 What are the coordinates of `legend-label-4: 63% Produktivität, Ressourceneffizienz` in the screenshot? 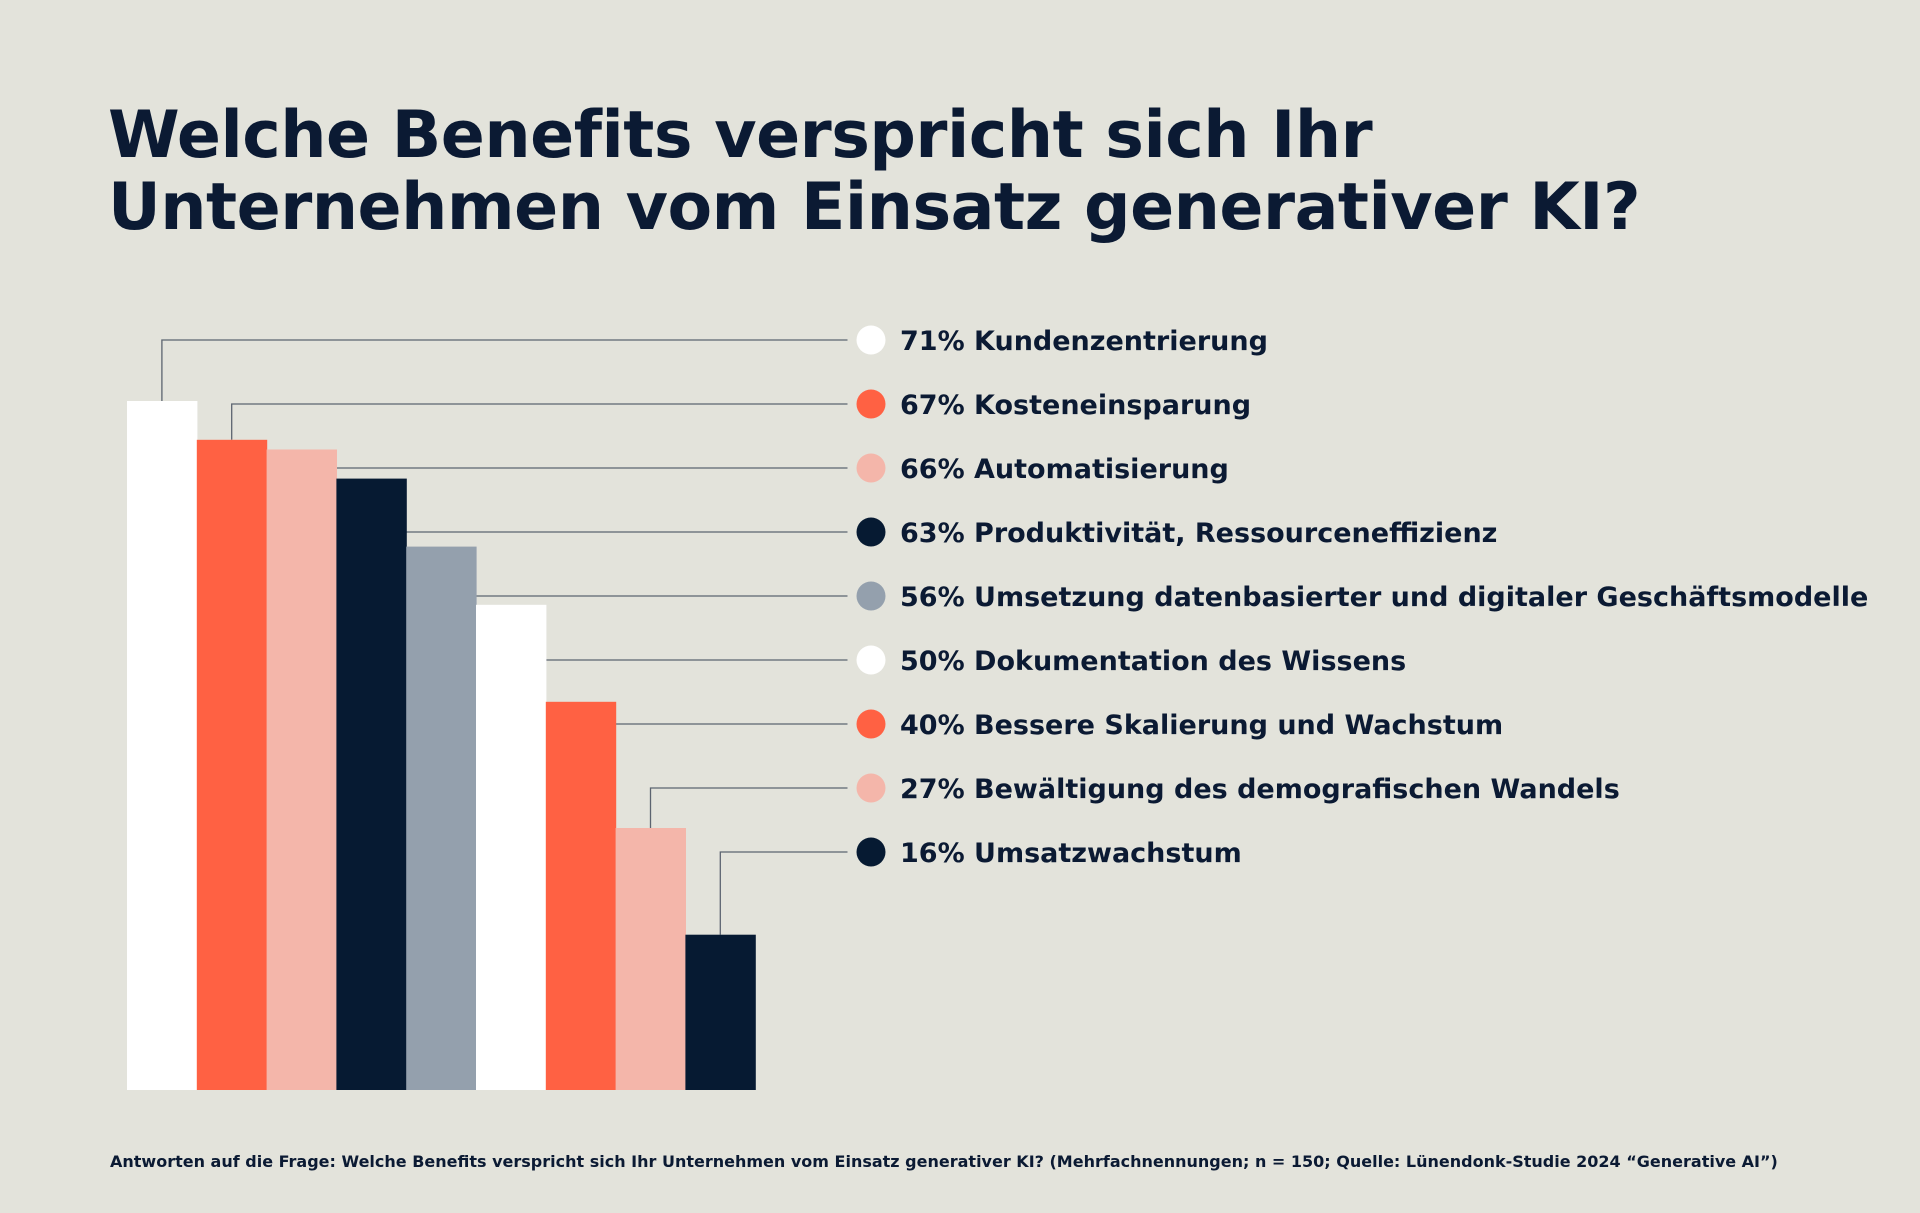 It's located at (1198, 533).